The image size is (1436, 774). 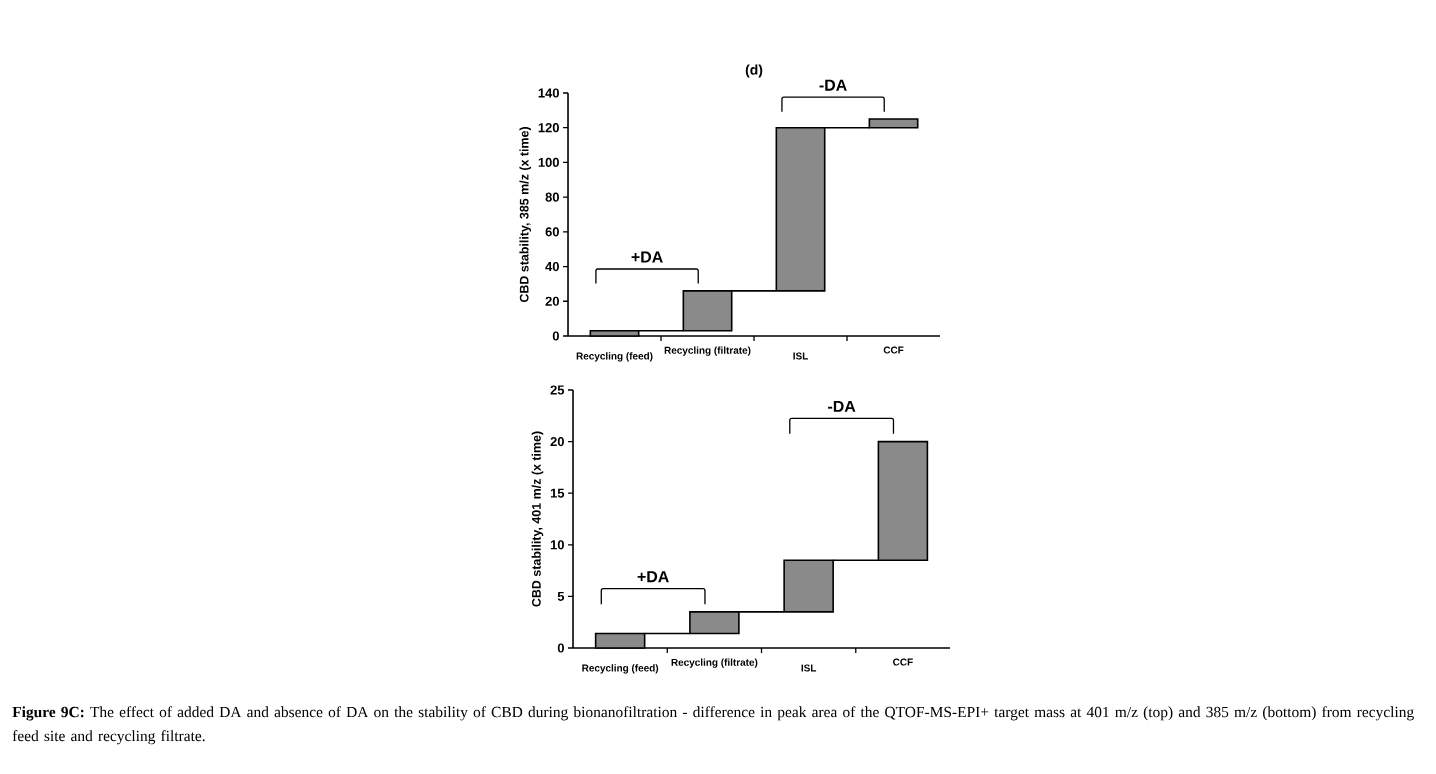 I want to click on chart-title: (d), so click(x=754, y=71).